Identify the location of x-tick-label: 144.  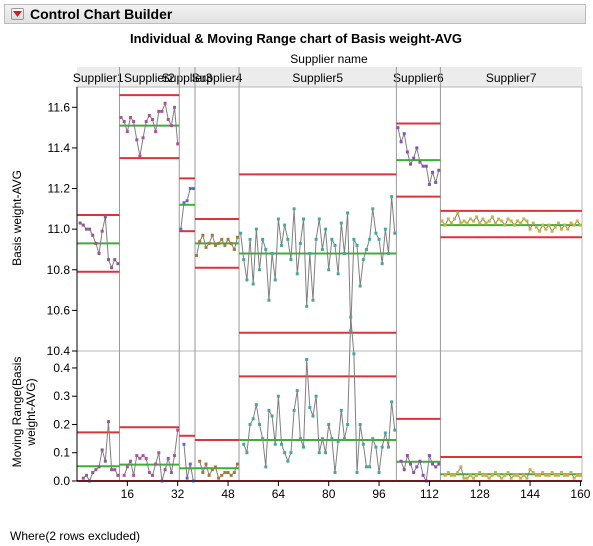
(530, 494).